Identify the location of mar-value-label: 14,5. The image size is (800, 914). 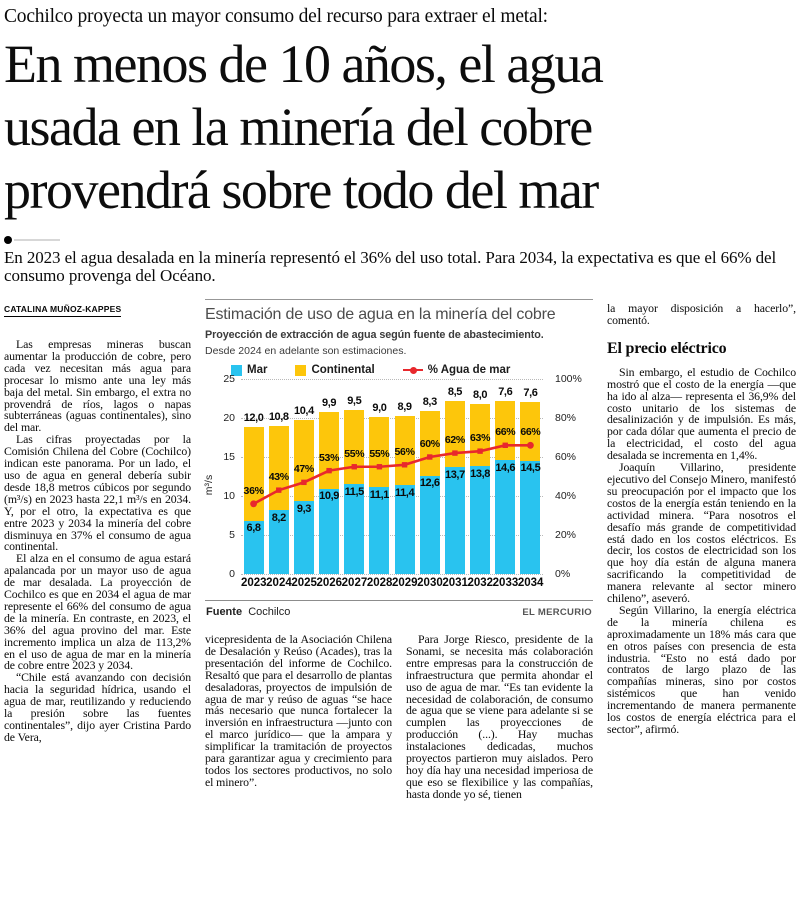
(530, 468).